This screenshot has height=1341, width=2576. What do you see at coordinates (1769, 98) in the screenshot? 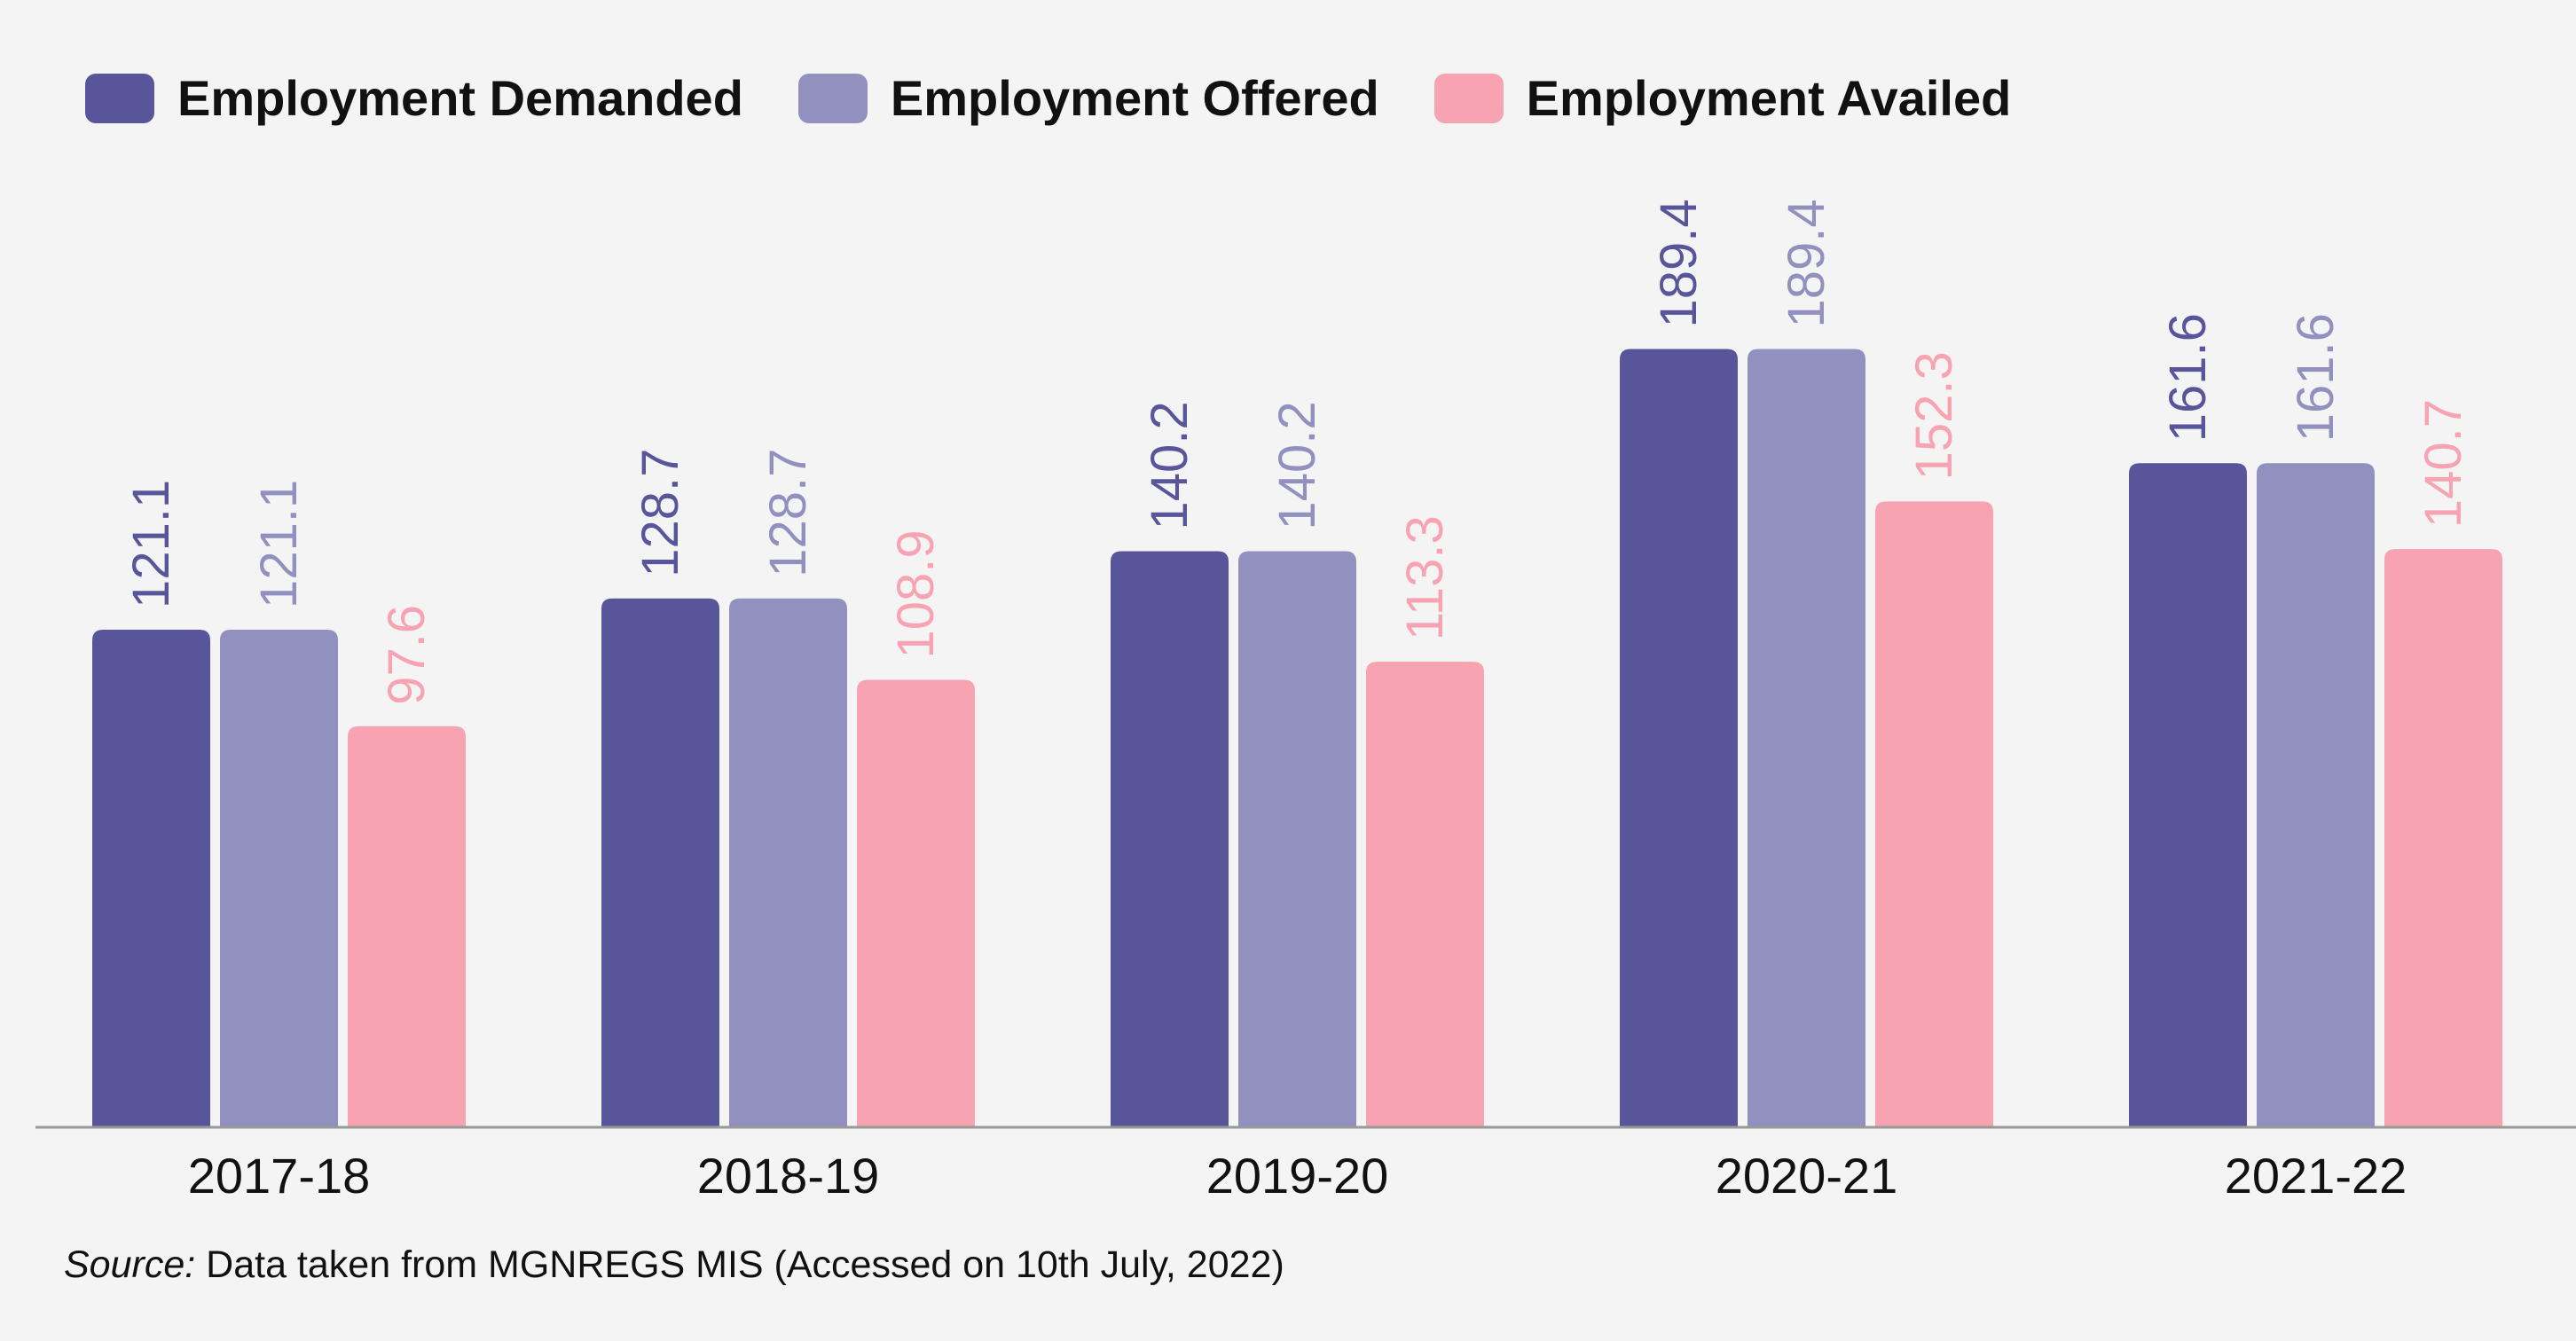
I see `legend-label-availed: Employment Availed` at bounding box center [1769, 98].